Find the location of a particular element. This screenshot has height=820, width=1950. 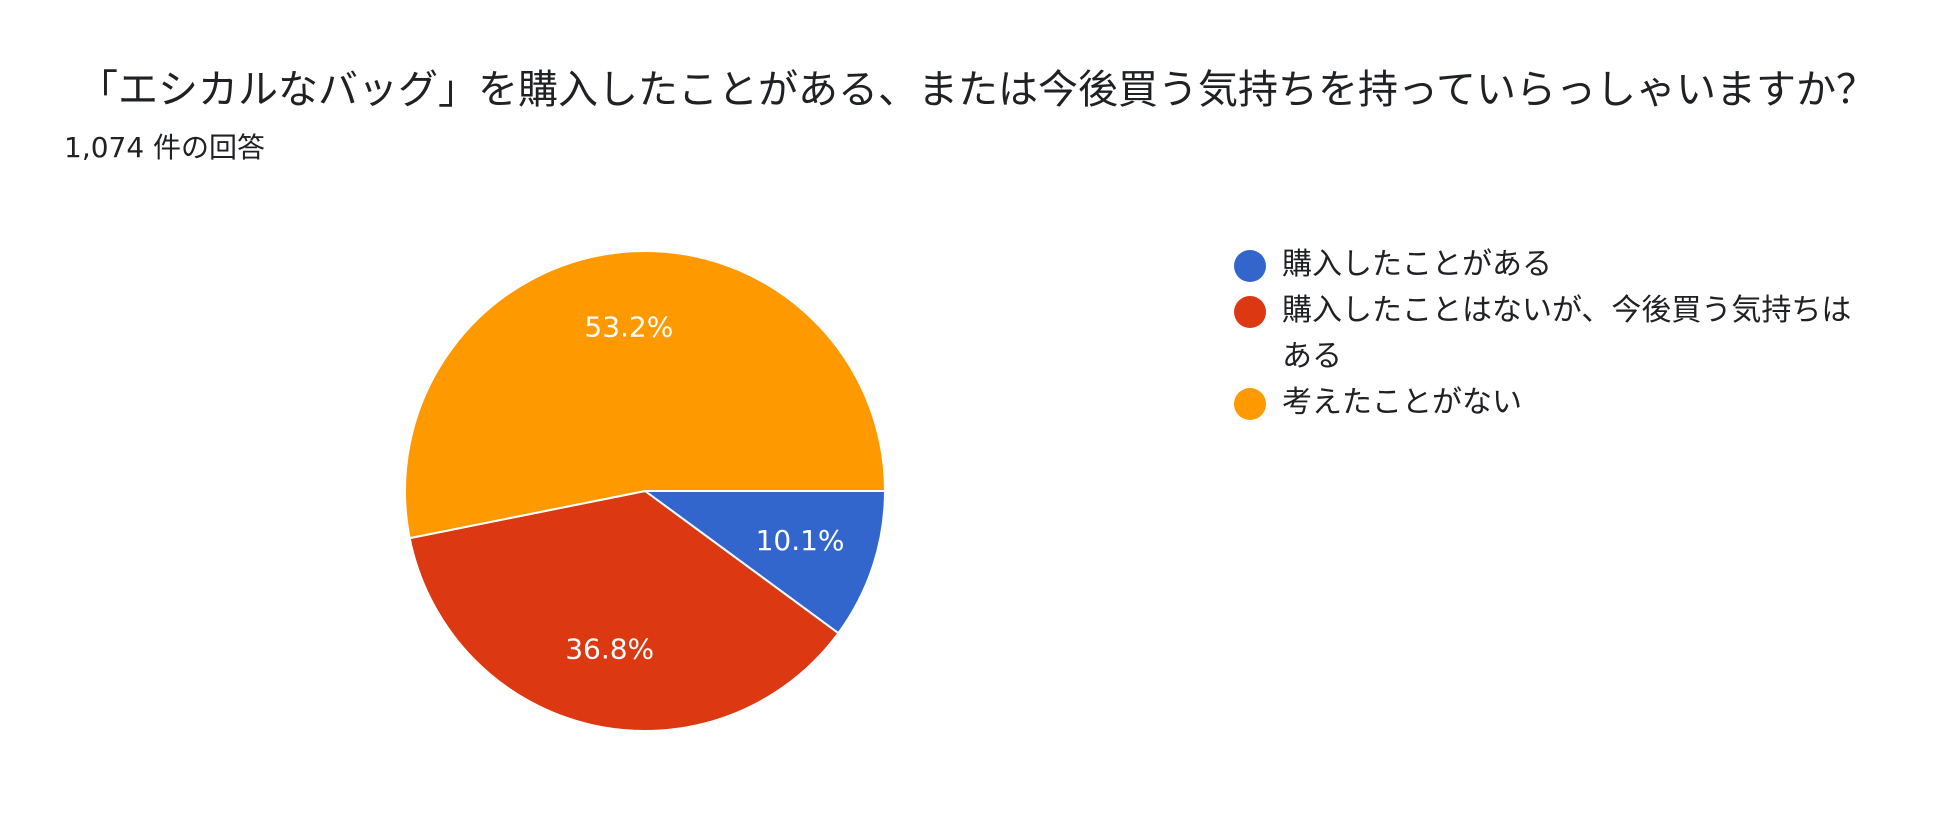

pie-slice-purchased is located at coordinates (764, 562).